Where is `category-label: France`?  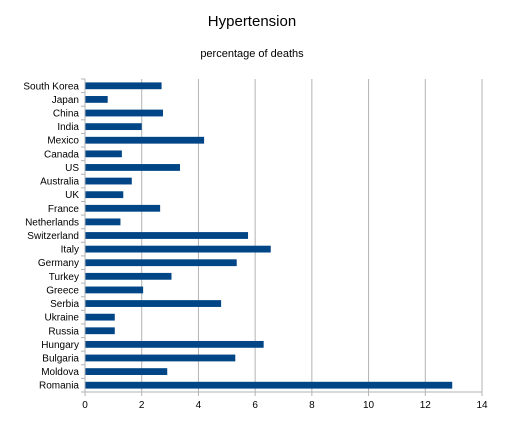
category-label: France is located at coordinates (64, 209).